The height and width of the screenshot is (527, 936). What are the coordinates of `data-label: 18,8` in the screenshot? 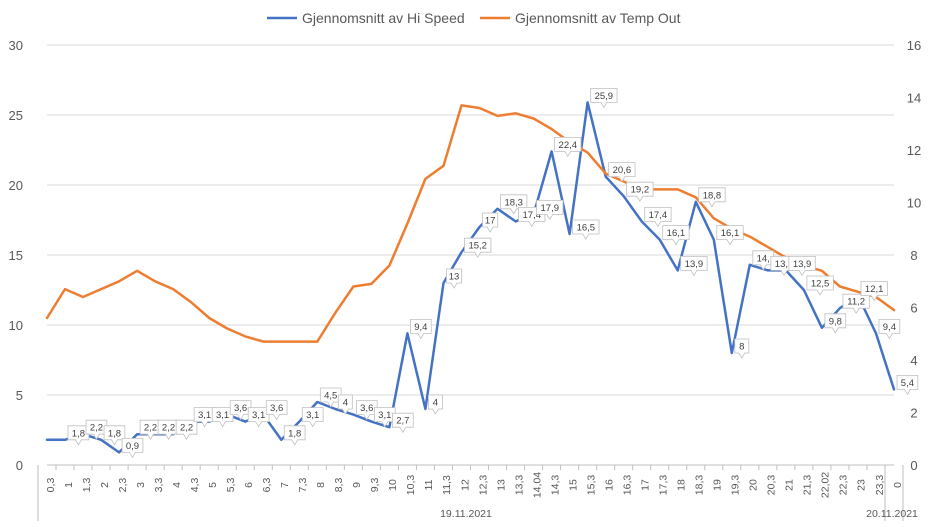 It's located at (712, 197).